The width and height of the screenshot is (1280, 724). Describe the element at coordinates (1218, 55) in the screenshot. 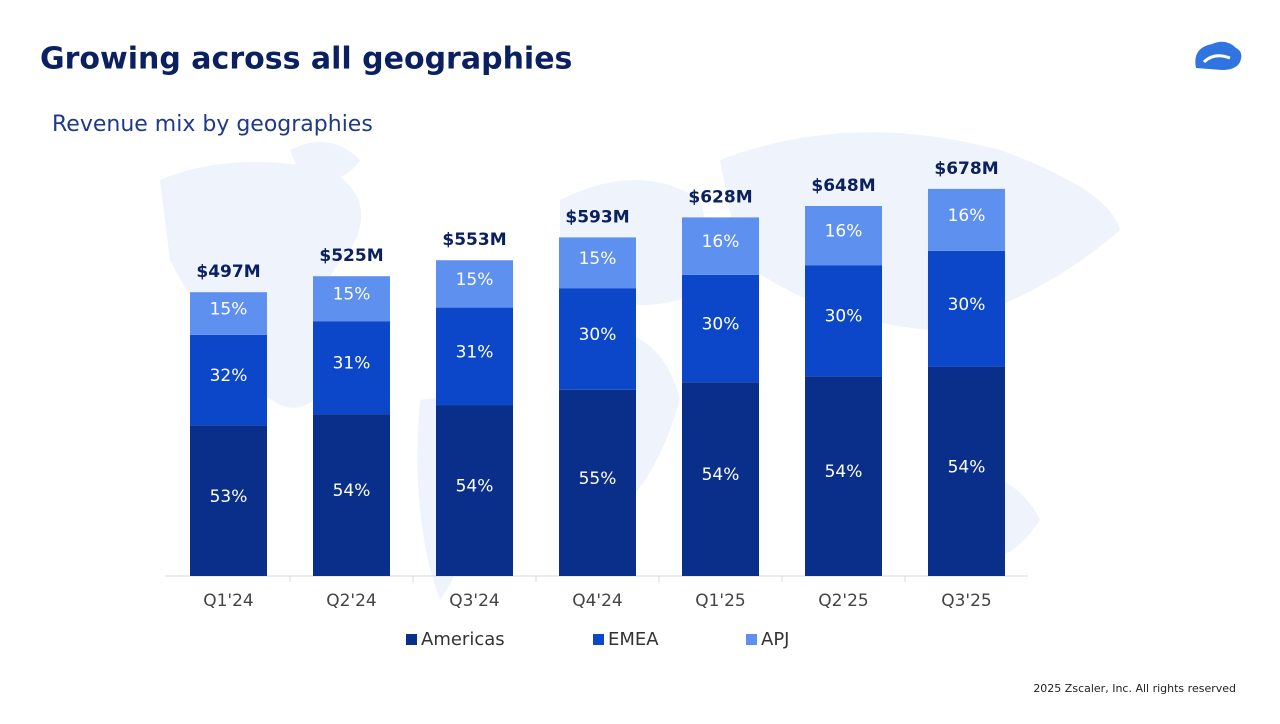

I see `logo` at that location.